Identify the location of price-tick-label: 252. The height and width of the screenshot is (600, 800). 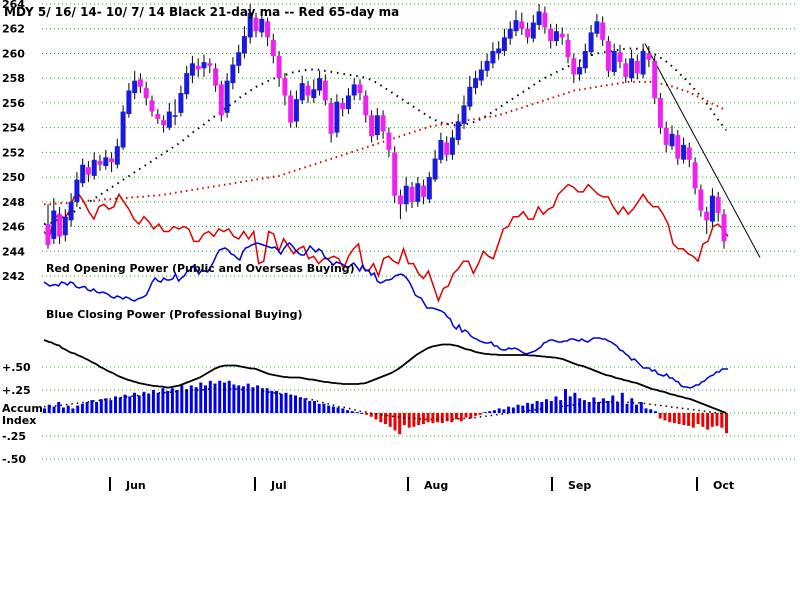
(13, 152).